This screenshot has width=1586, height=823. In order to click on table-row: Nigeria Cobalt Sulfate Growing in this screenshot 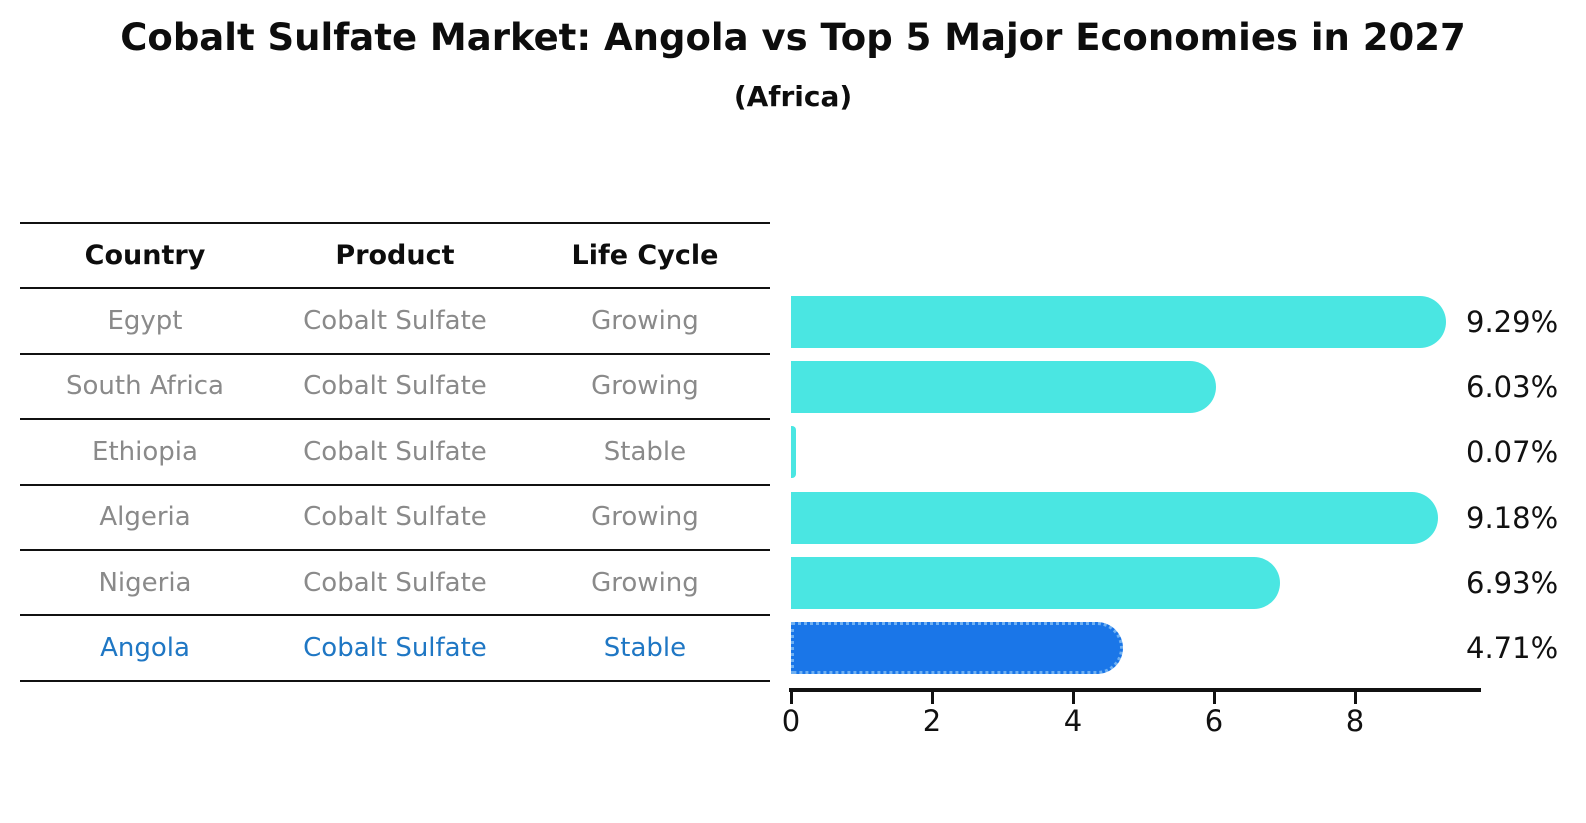, I will do `click(395, 584)`.